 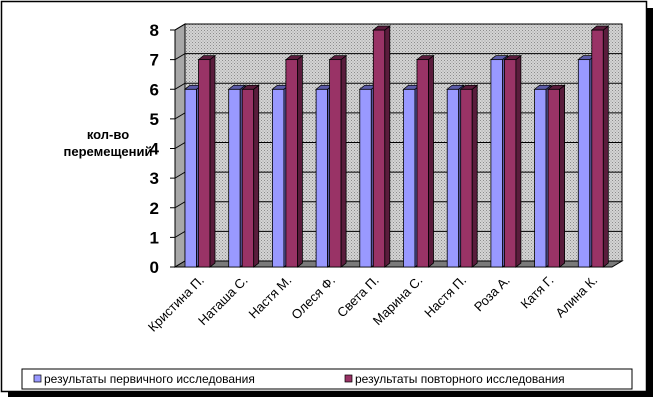 I want to click on y-tick-label: 0, so click(x=154, y=267).